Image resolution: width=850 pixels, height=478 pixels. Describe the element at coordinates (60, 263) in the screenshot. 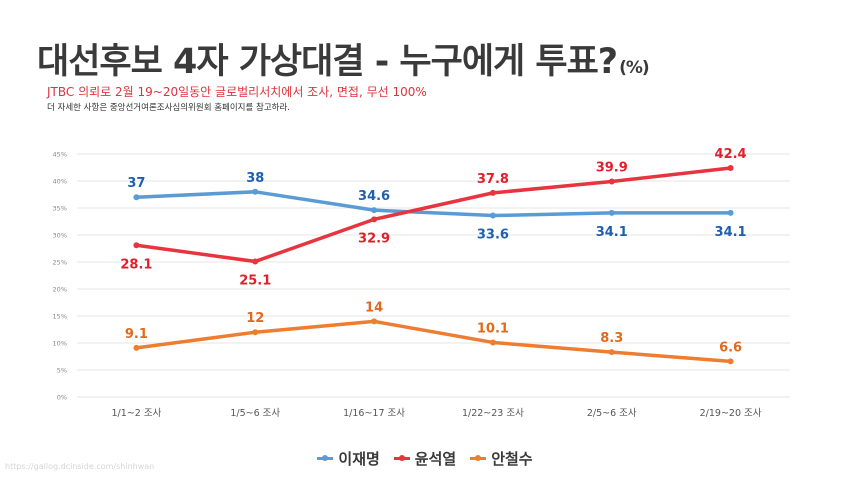

I see `y-tick-label: 25%` at that location.